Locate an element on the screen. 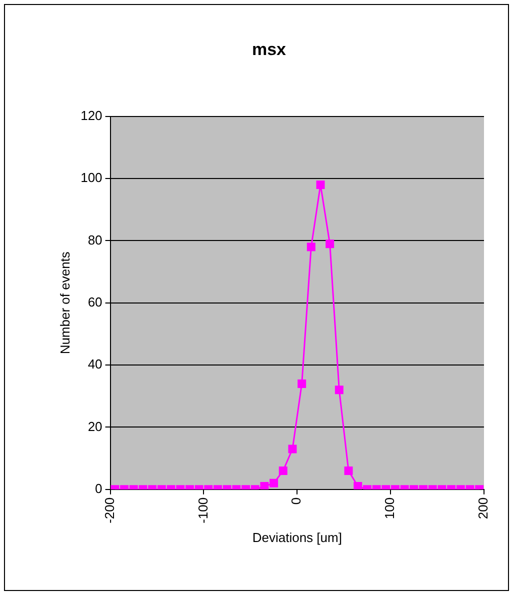 This screenshot has height=596, width=514. y-tick-label: 80 is located at coordinates (95, 240).